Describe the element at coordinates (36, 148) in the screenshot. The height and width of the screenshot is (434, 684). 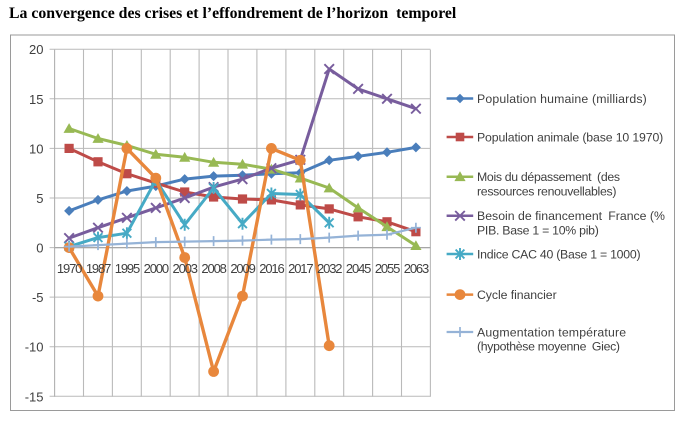
I see `svg-text: 10` at that location.